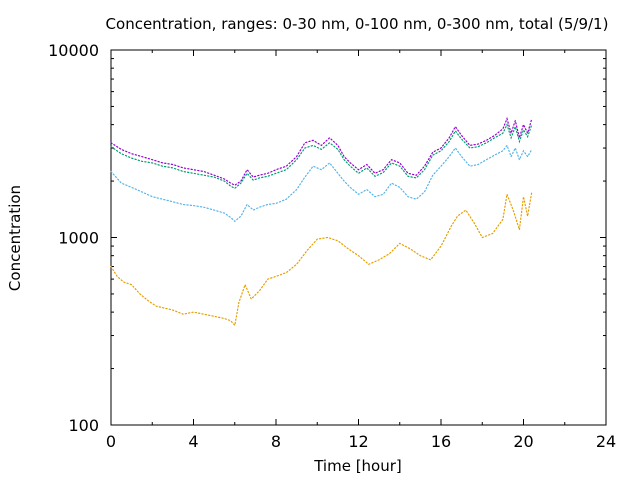  What do you see at coordinates (83, 425) in the screenshot?
I see `y-tick-label: 100` at bounding box center [83, 425].